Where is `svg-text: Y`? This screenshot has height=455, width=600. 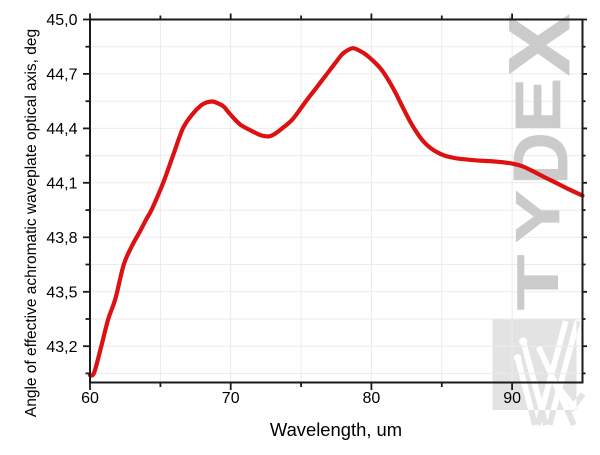 svg-text: Y is located at coordinates (538, 216).